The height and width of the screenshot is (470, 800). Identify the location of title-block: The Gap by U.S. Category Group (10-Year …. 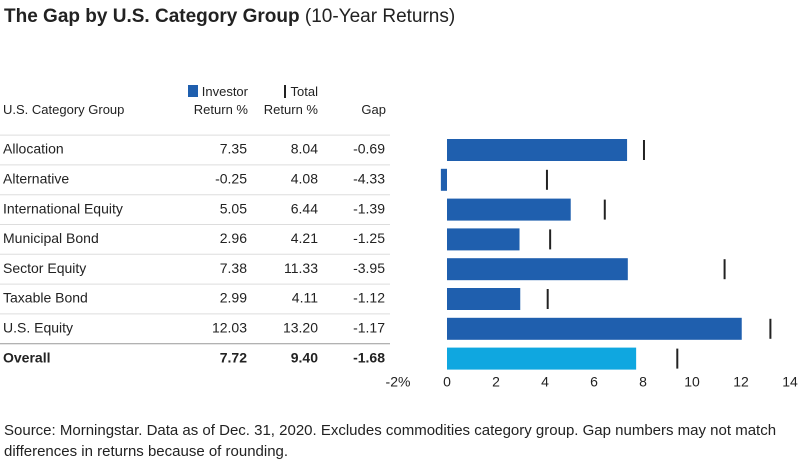
(229, 17).